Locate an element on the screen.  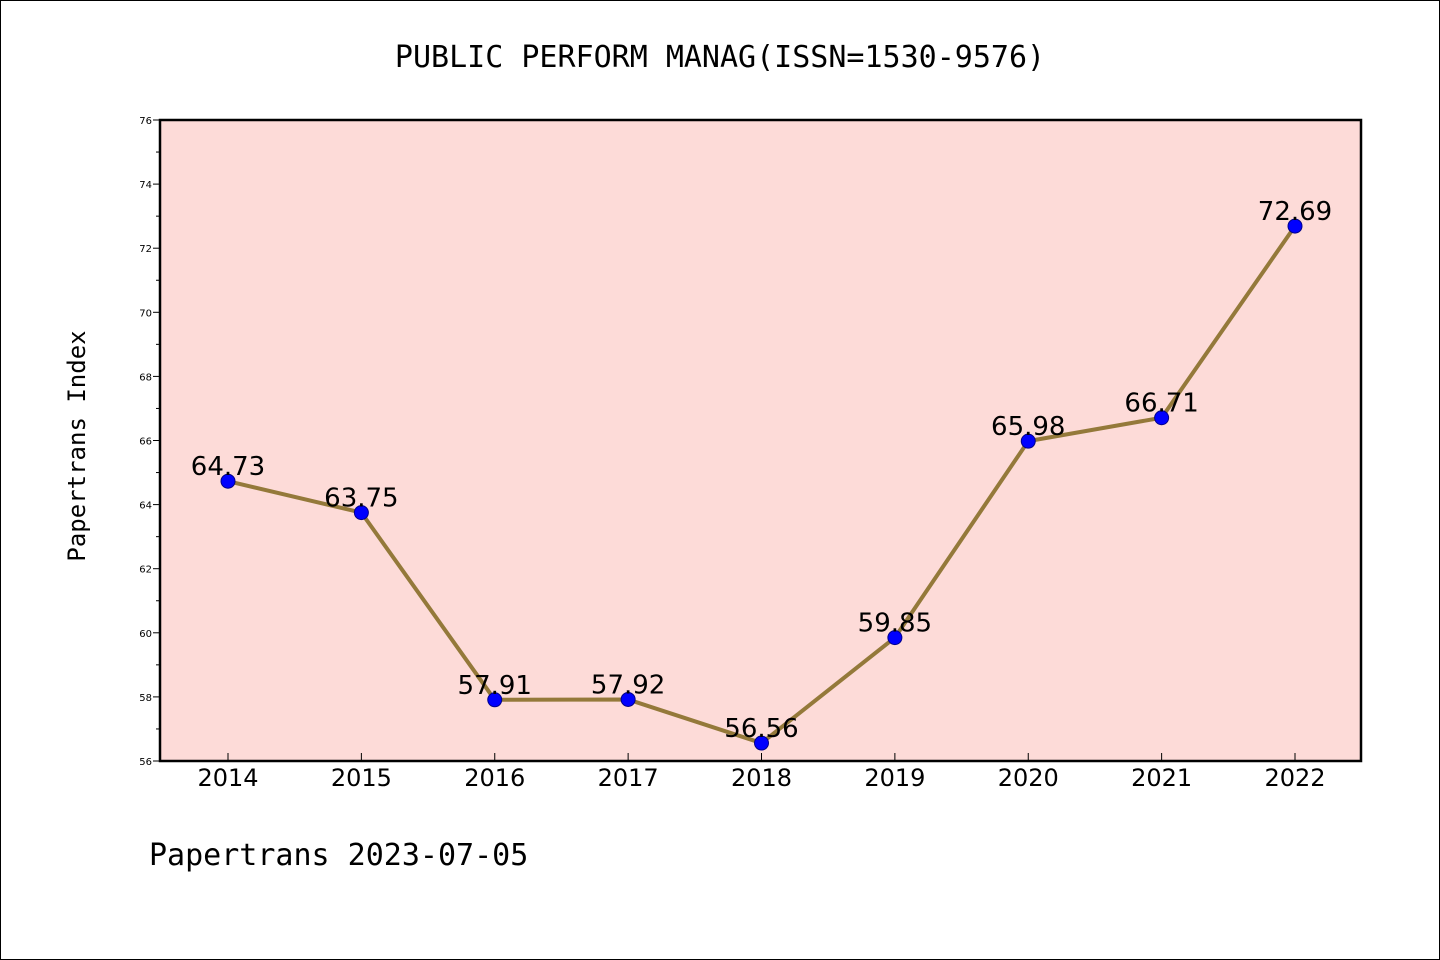
y-axis: 56 58 60 62 64 66 68 70 72 74 76 is located at coordinates (149, 442).